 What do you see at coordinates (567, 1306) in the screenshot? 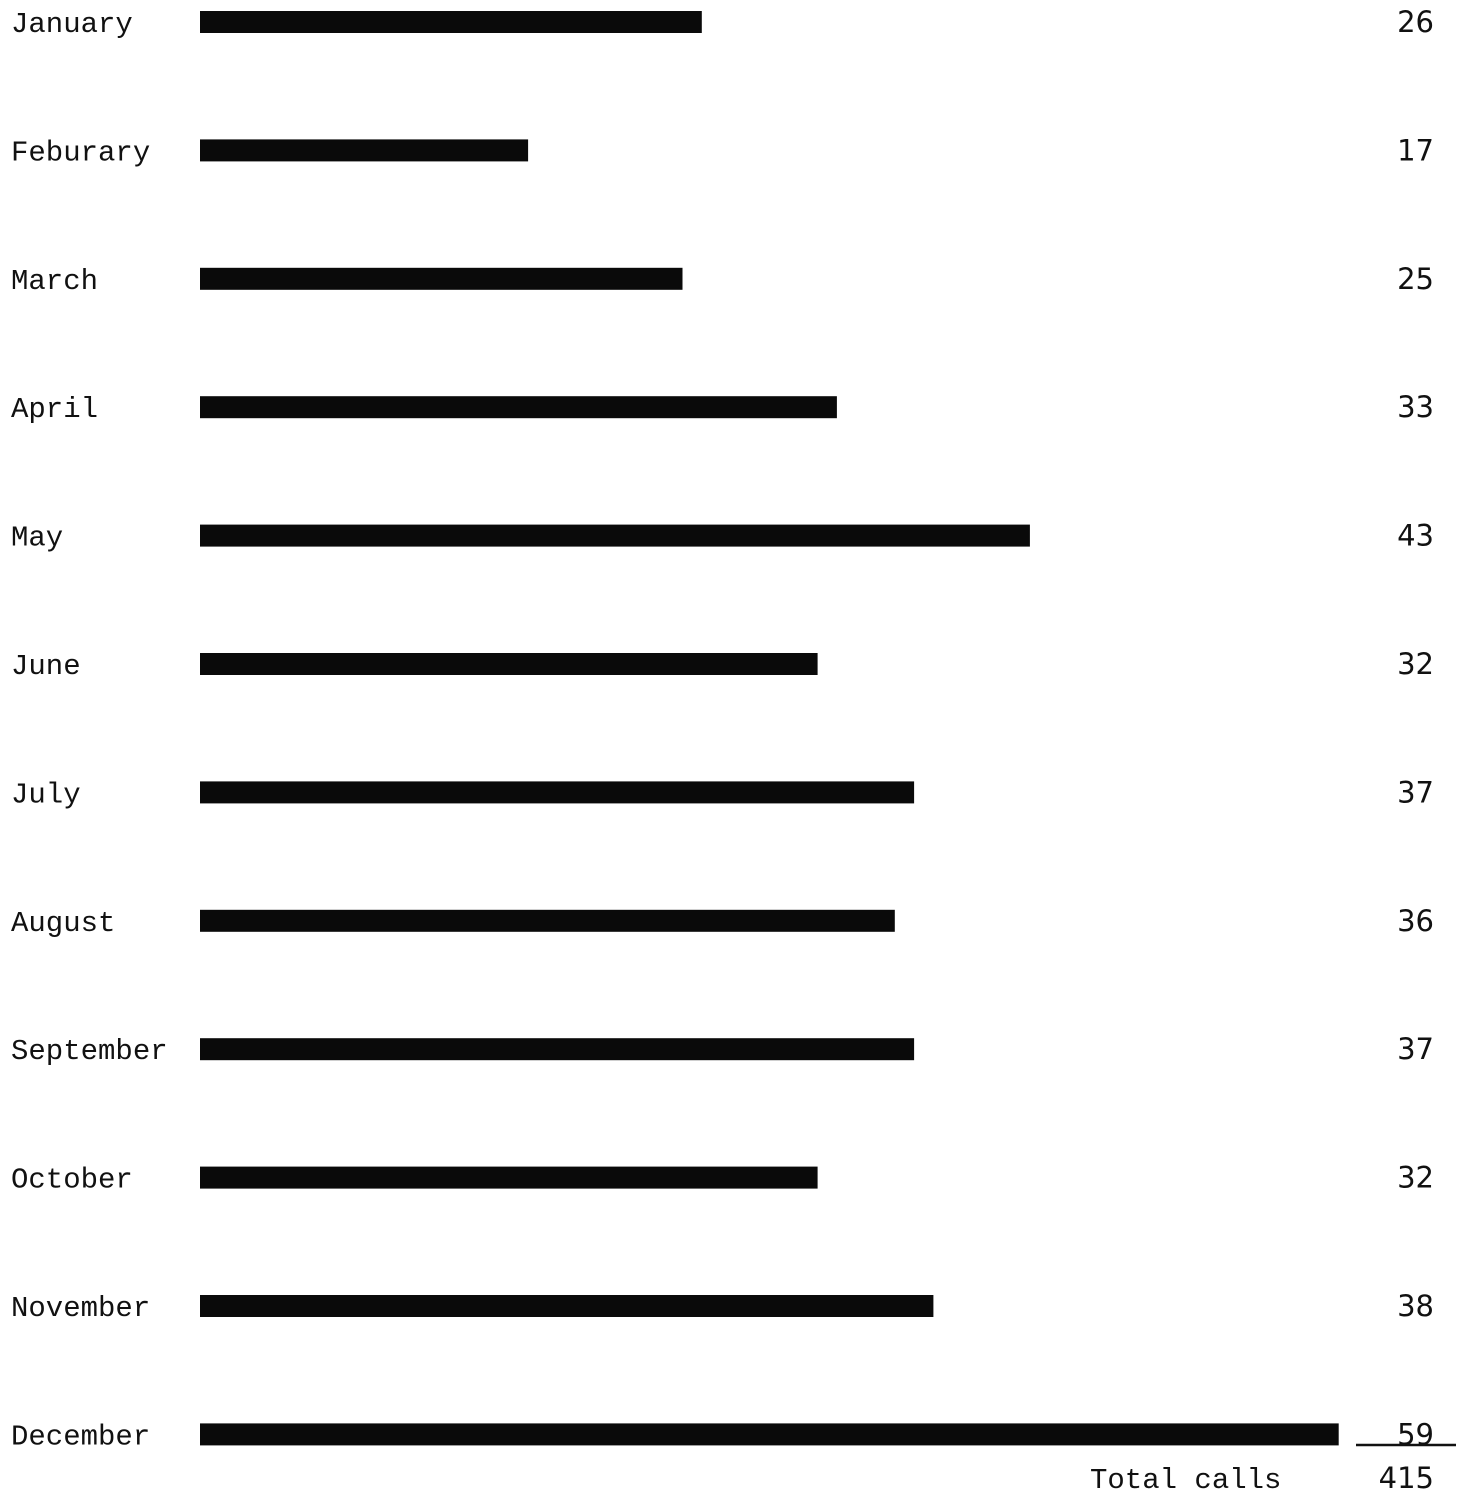
I see `bar-november` at bounding box center [567, 1306].